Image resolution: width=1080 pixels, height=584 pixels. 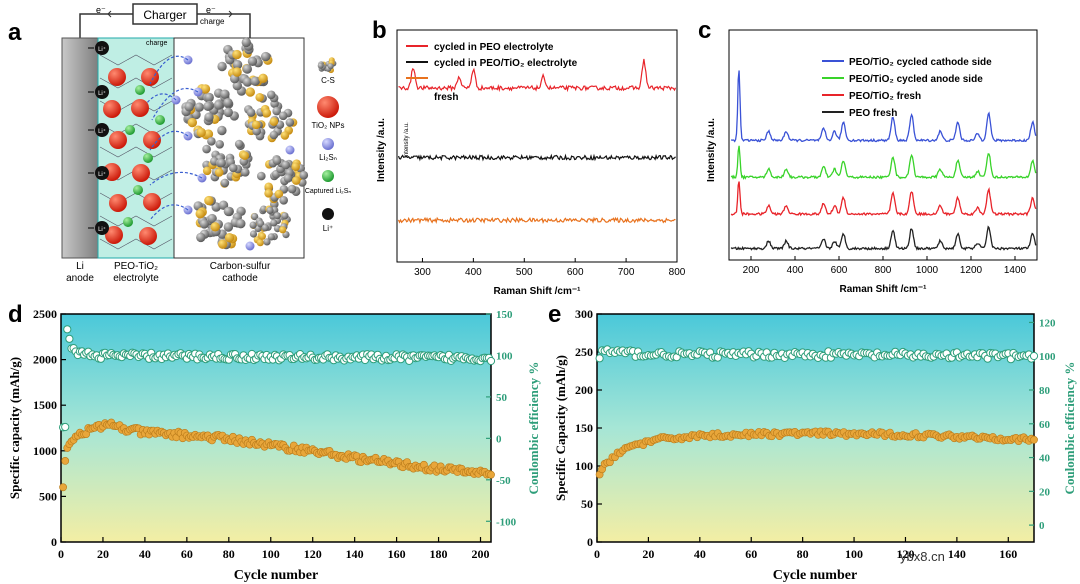 I want to click on charger-label: Charger, so click(x=164, y=15).